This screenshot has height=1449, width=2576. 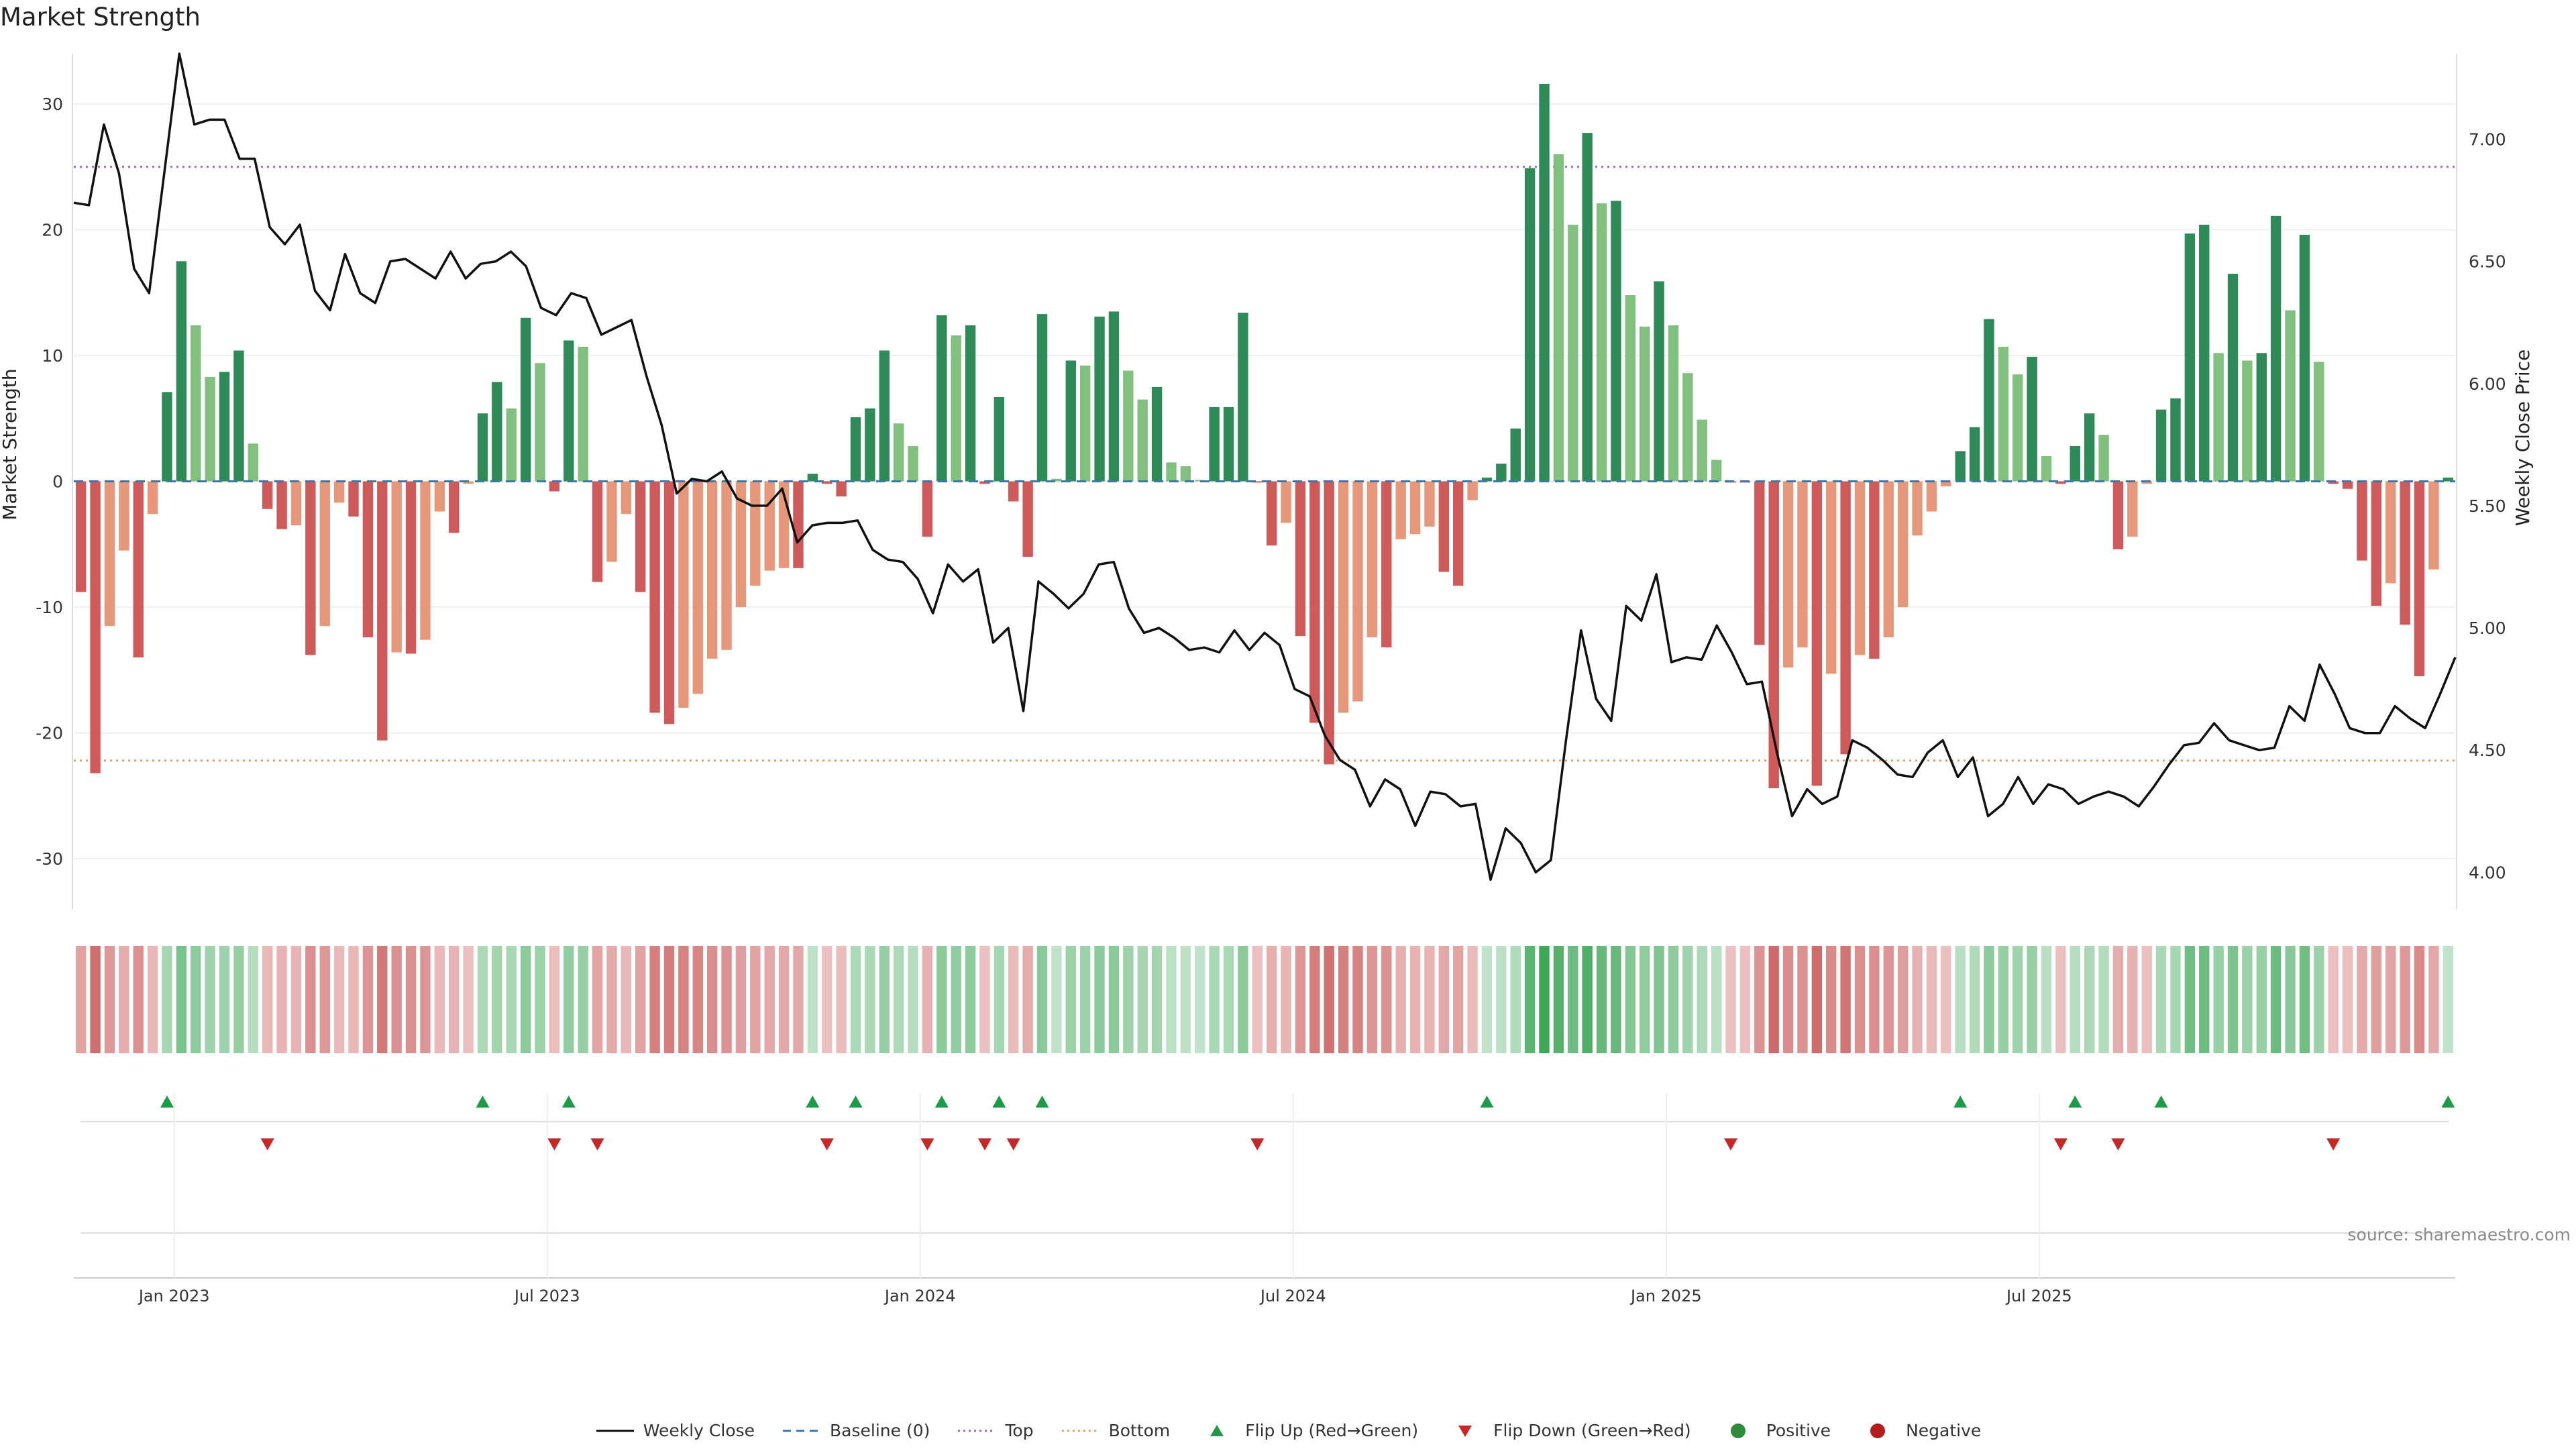 What do you see at coordinates (2060, 1144) in the screenshot?
I see `flip-down-marker` at bounding box center [2060, 1144].